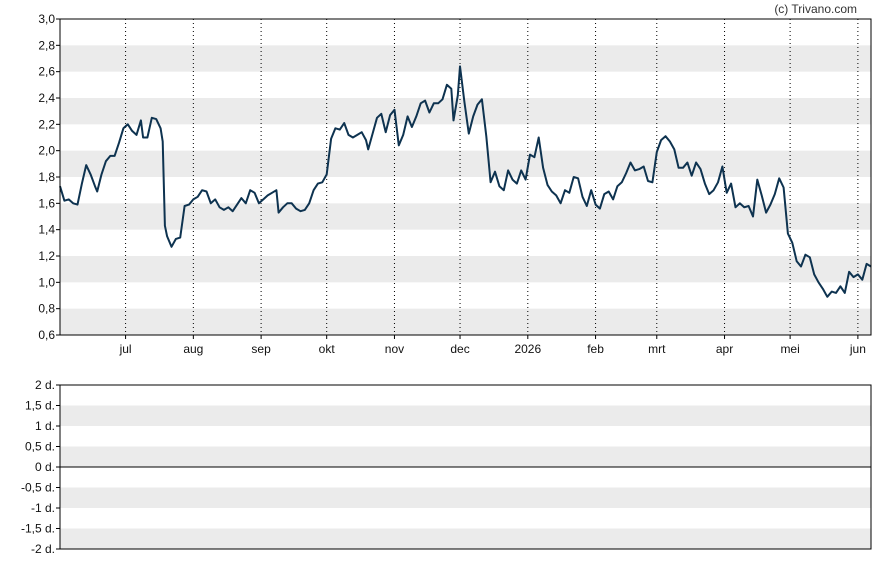 Image resolution: width=888 pixels, height=570 pixels. Describe the element at coordinates (724, 349) in the screenshot. I see `x-tick-label: apr` at that location.